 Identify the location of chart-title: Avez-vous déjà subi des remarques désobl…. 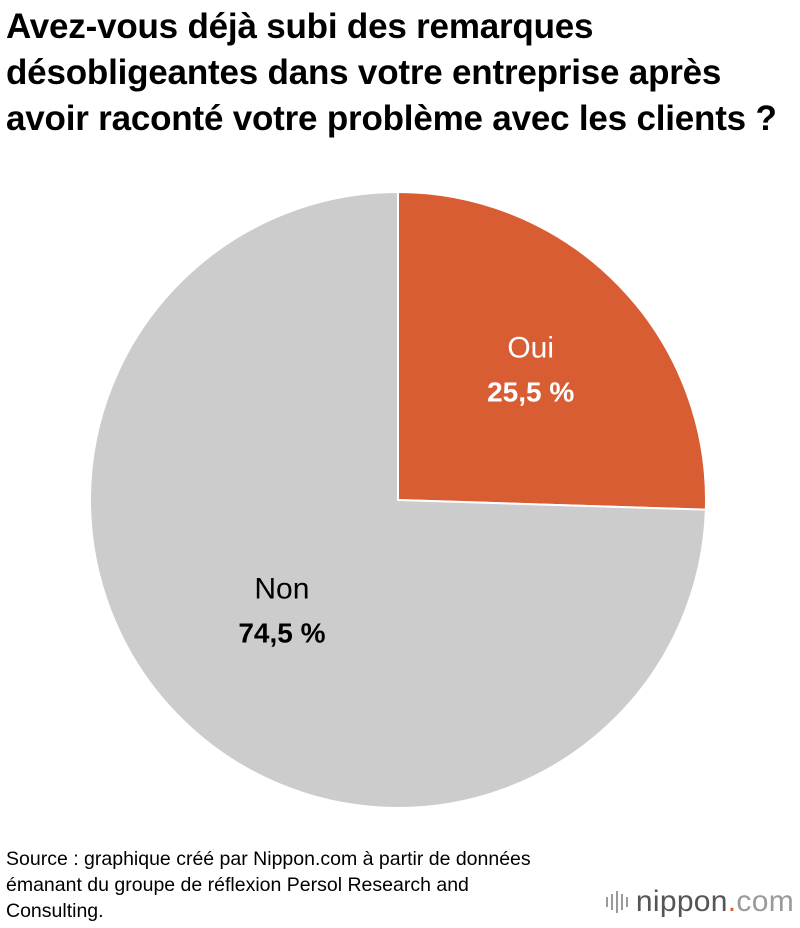
(391, 72).